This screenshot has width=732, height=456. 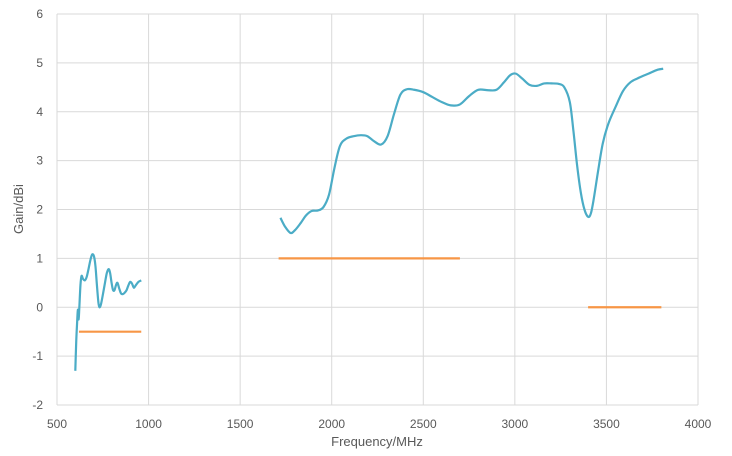 I want to click on y-tick-label: 1, so click(x=39, y=258).